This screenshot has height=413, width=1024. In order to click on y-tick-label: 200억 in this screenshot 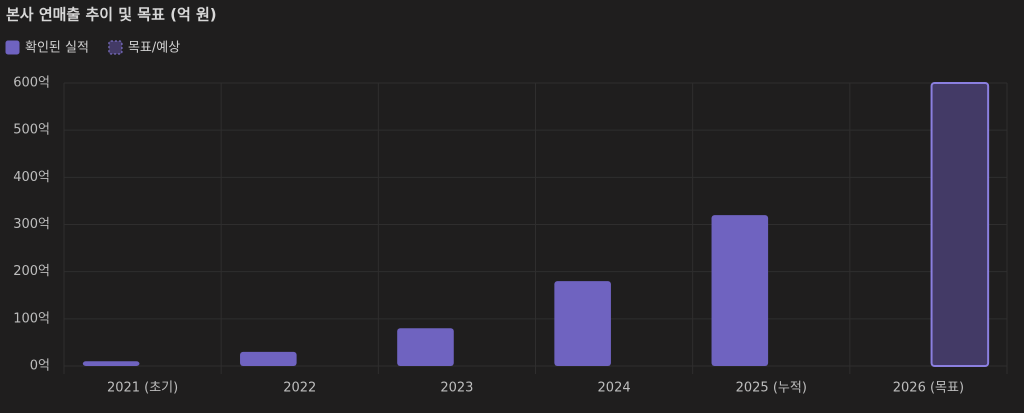, I will do `click(31, 271)`.